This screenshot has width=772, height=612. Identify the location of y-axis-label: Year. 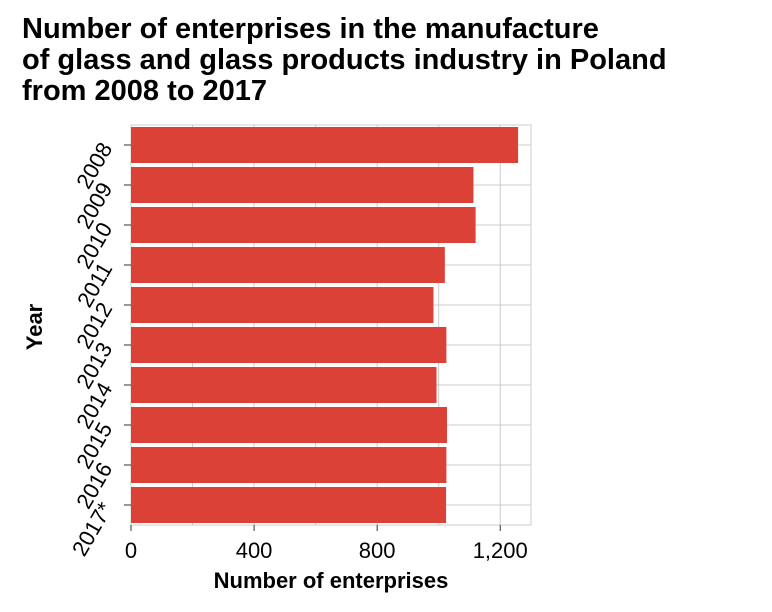
(34, 326).